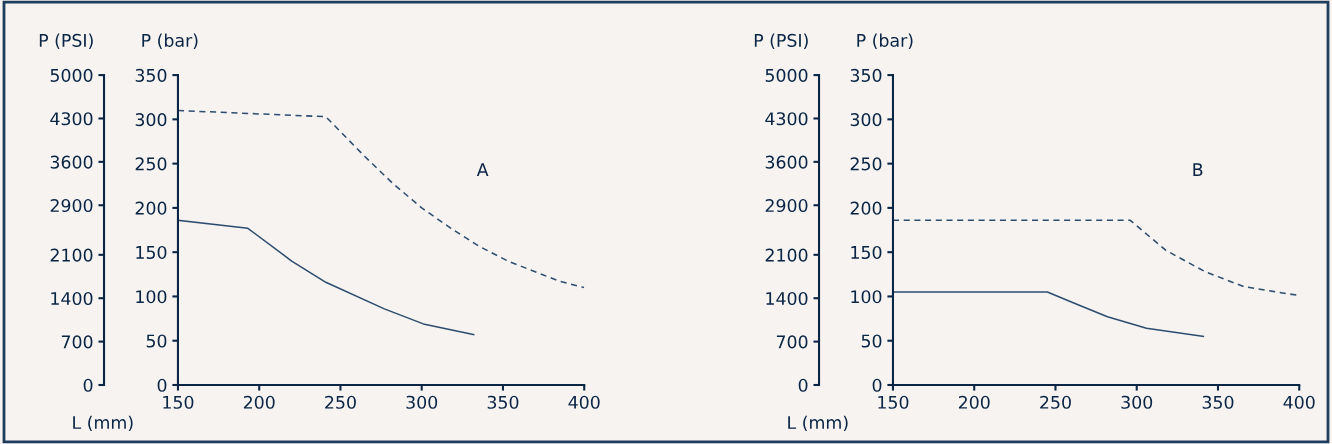 The width and height of the screenshot is (1332, 444). I want to click on annotation: A, so click(482, 169).